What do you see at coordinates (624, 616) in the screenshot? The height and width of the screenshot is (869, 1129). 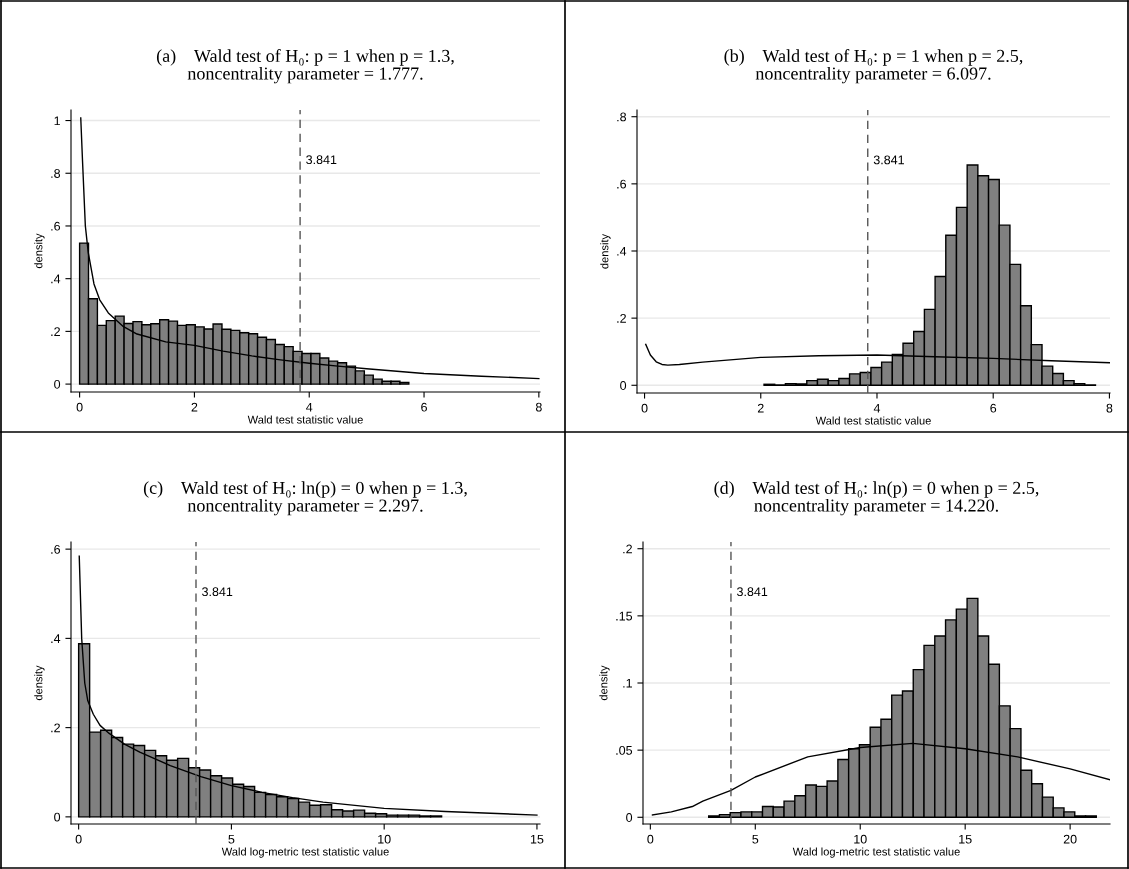 I see `y-tick-label: .15` at bounding box center [624, 616].